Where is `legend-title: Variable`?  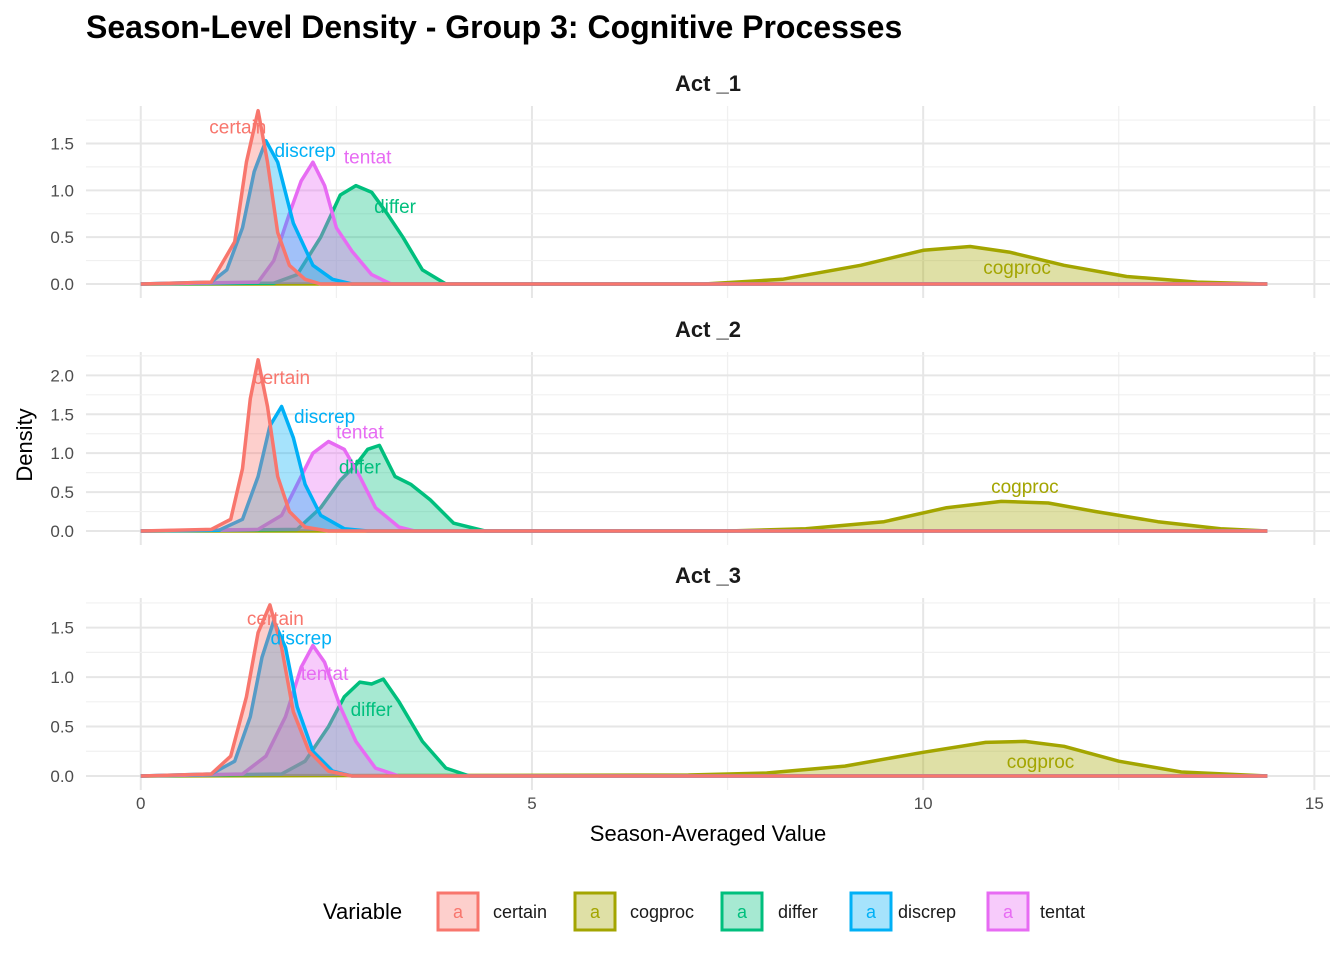 legend-title: Variable is located at coordinates (362, 911).